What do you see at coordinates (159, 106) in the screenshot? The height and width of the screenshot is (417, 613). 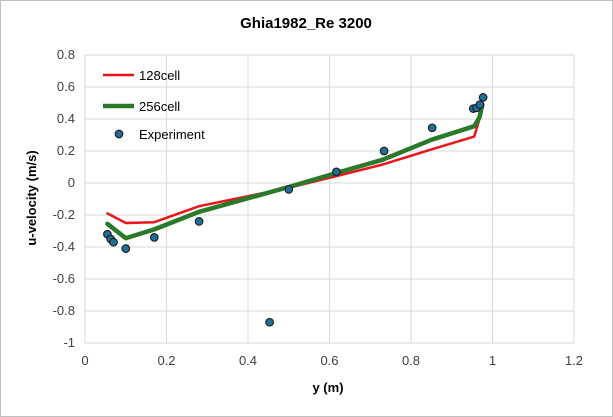 I see `legend-label-256cell: 256cell` at bounding box center [159, 106].